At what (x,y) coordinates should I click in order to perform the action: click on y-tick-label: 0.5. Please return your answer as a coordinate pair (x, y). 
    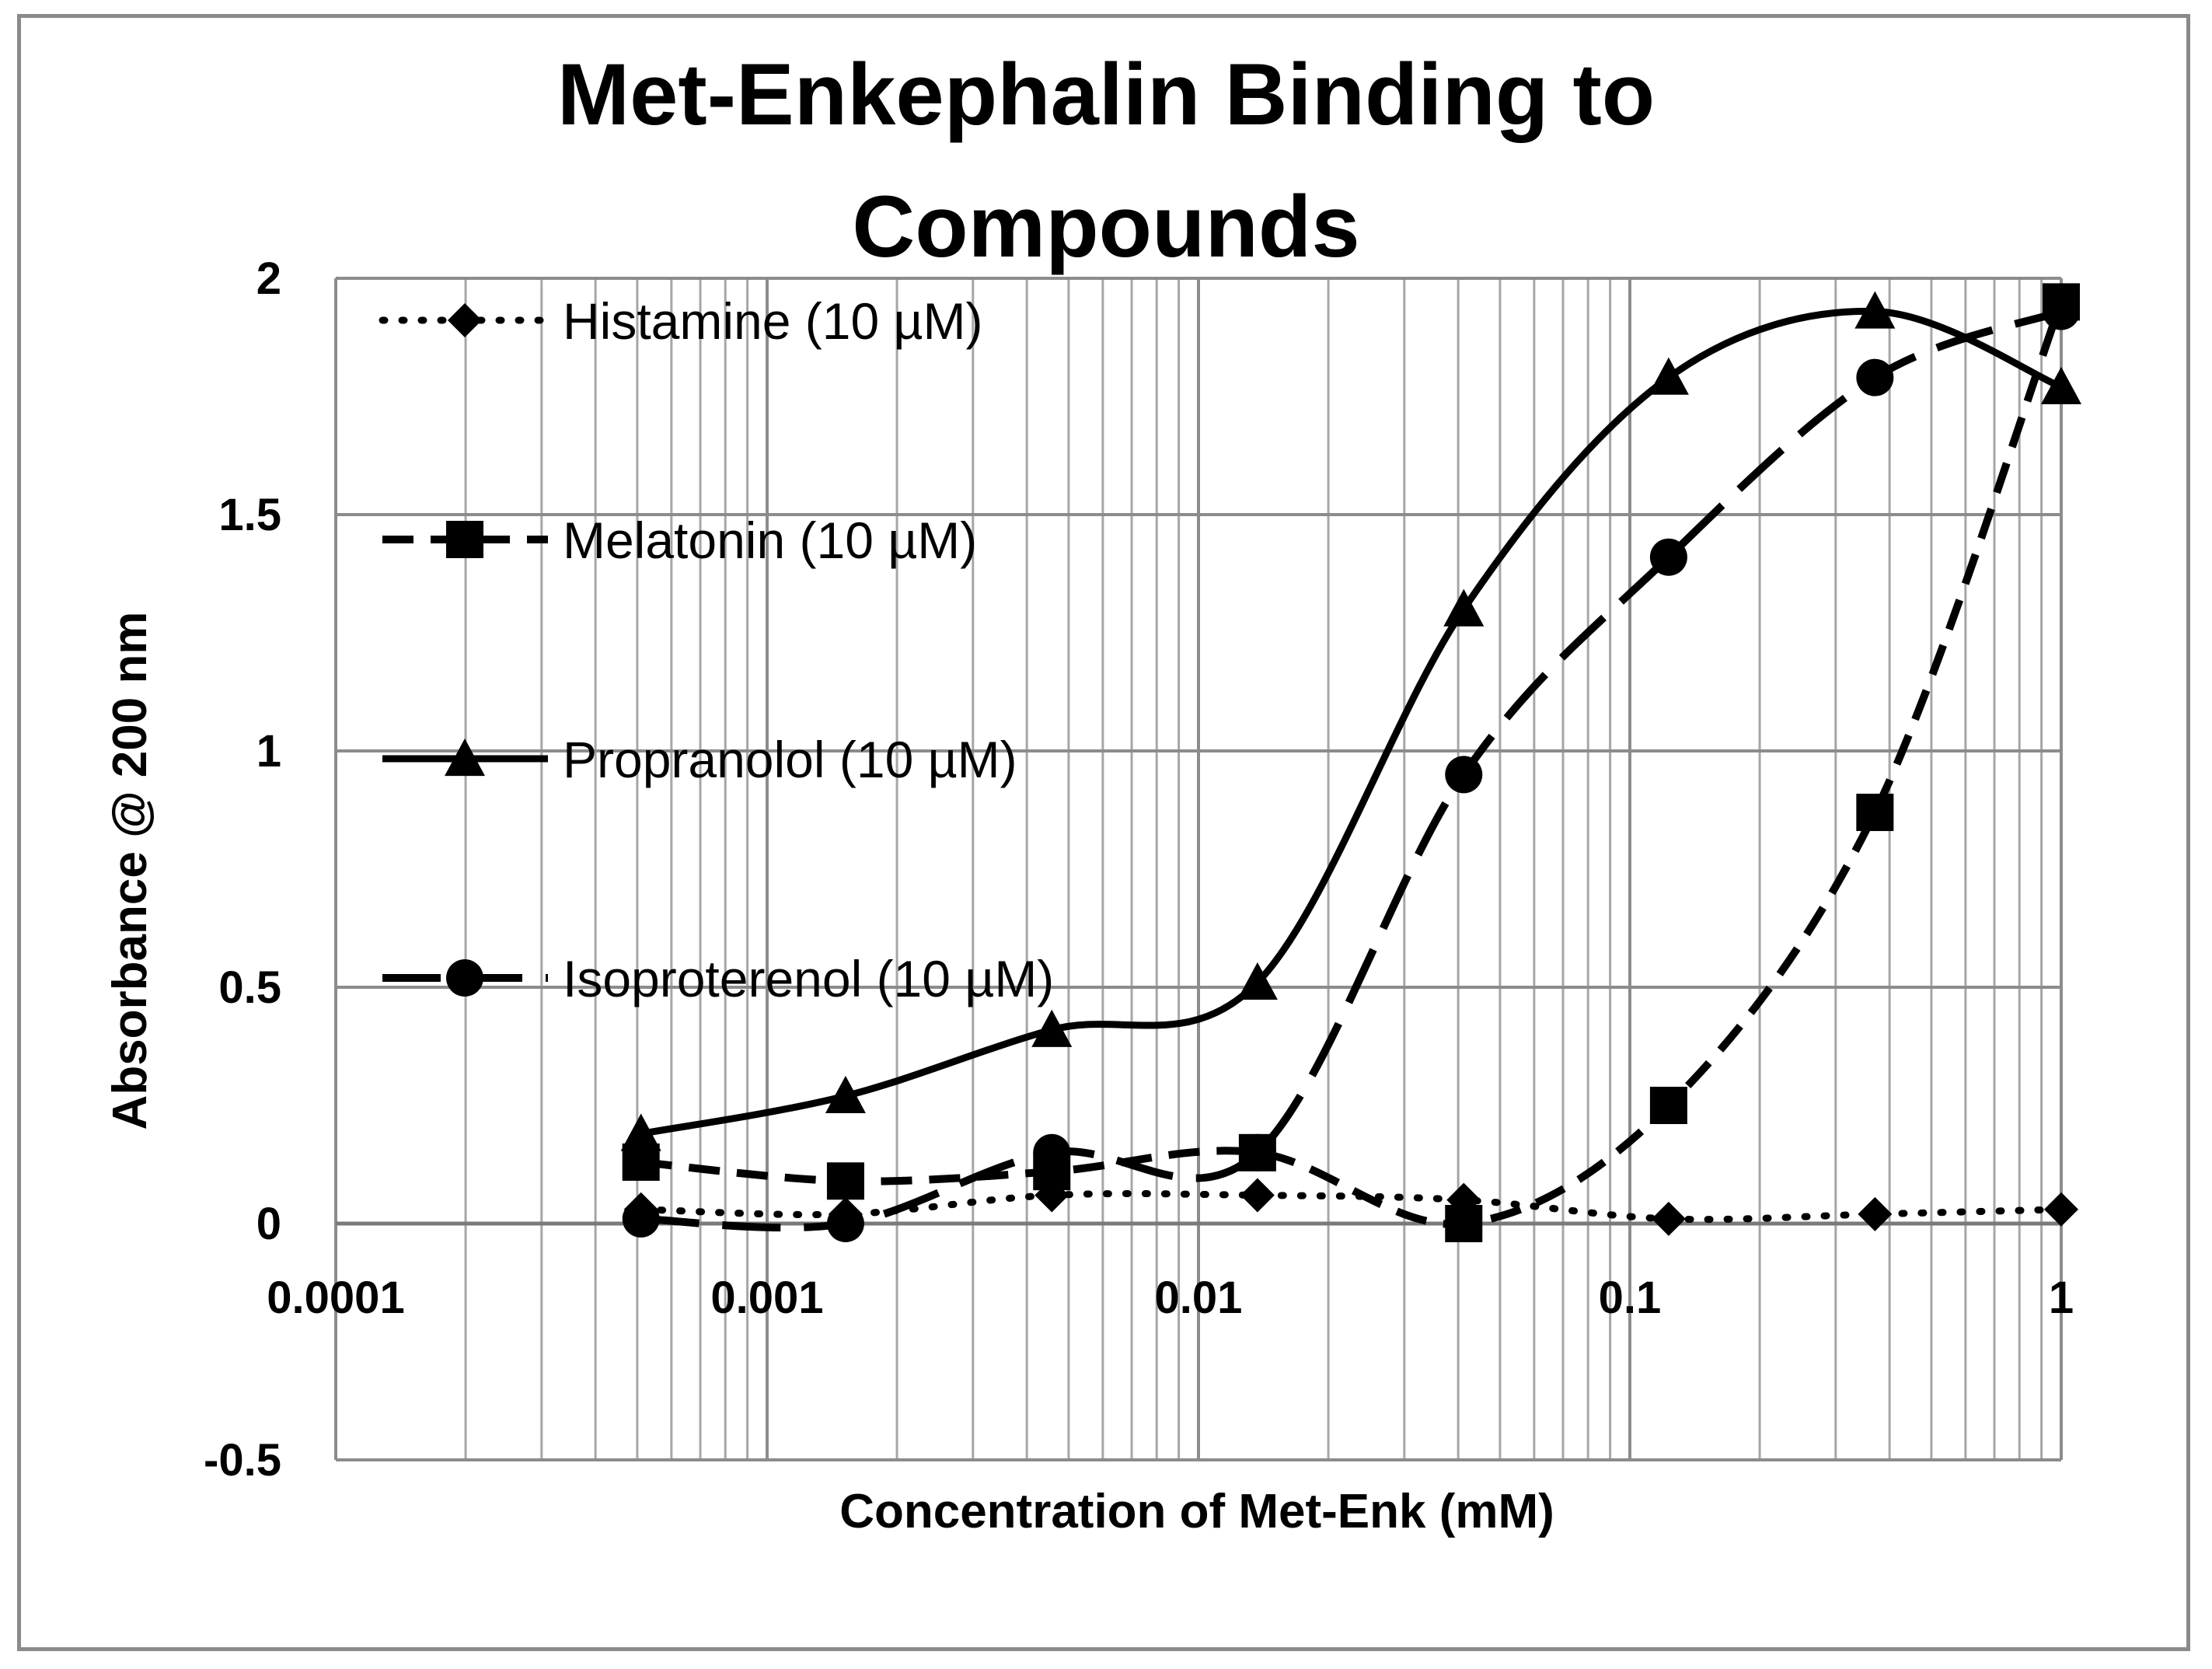
    Looking at the image, I should click on (249, 988).